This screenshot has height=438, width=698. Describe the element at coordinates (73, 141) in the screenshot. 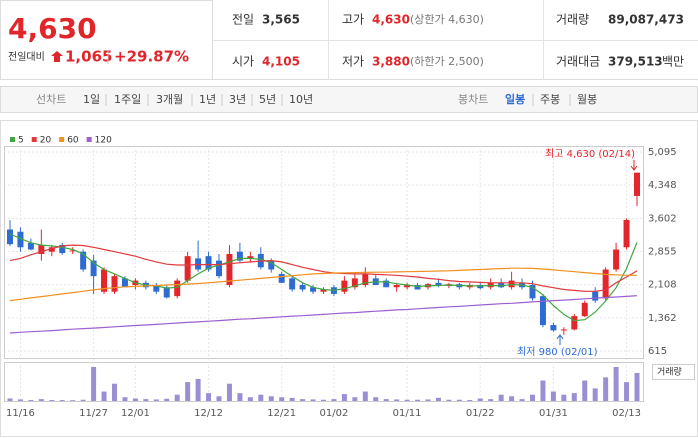

I see `legend-label: 60` at that location.